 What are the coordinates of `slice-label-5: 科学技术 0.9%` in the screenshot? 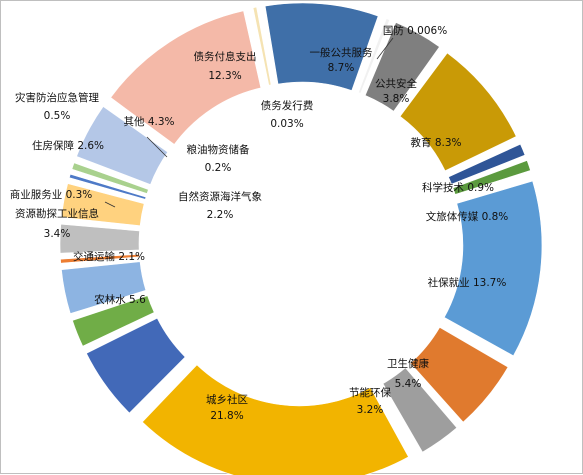 It's located at (458, 187).